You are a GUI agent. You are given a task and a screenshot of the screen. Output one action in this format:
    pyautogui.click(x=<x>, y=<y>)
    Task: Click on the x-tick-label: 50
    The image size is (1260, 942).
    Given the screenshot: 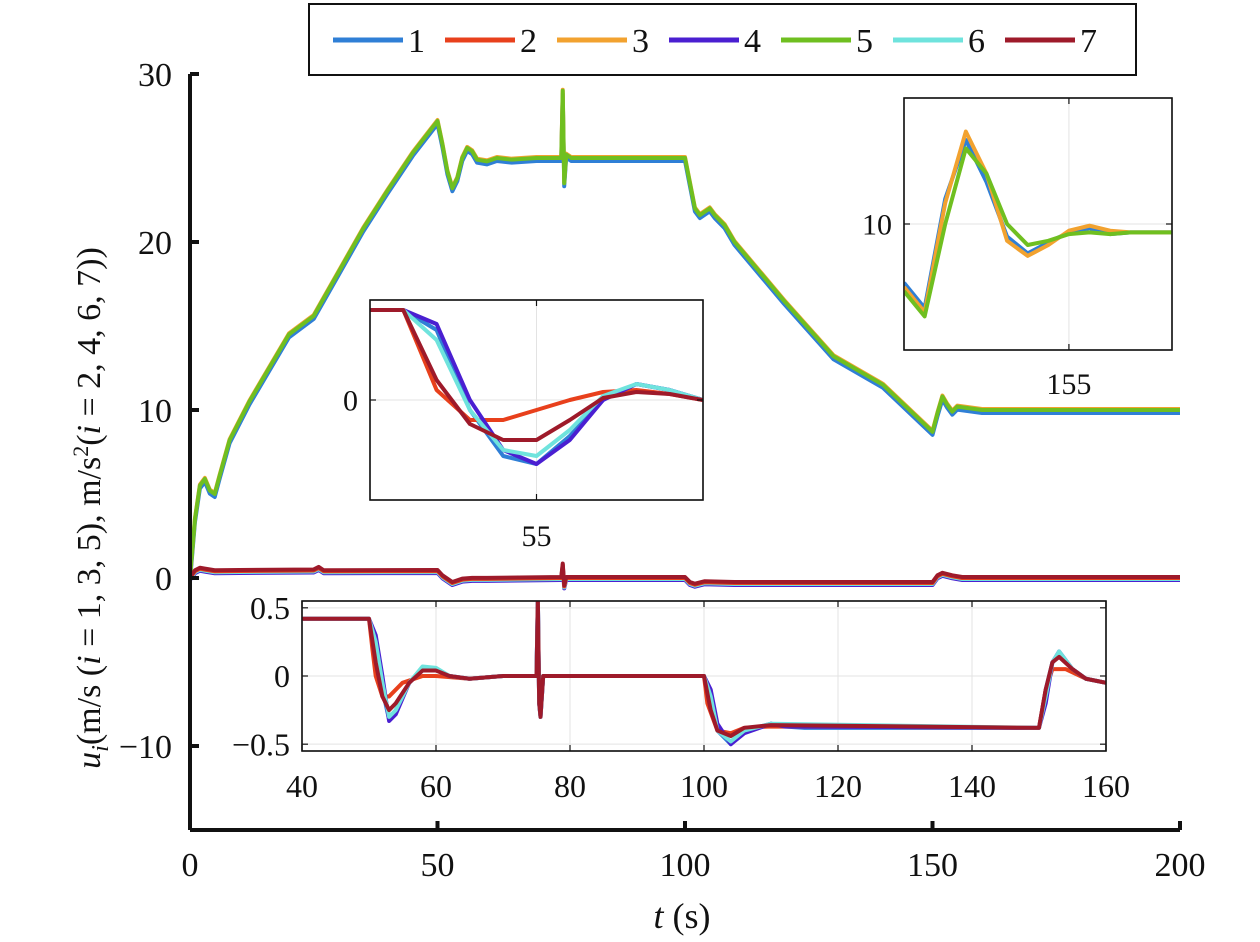 What is the action you would take?
    pyautogui.click(x=438, y=865)
    